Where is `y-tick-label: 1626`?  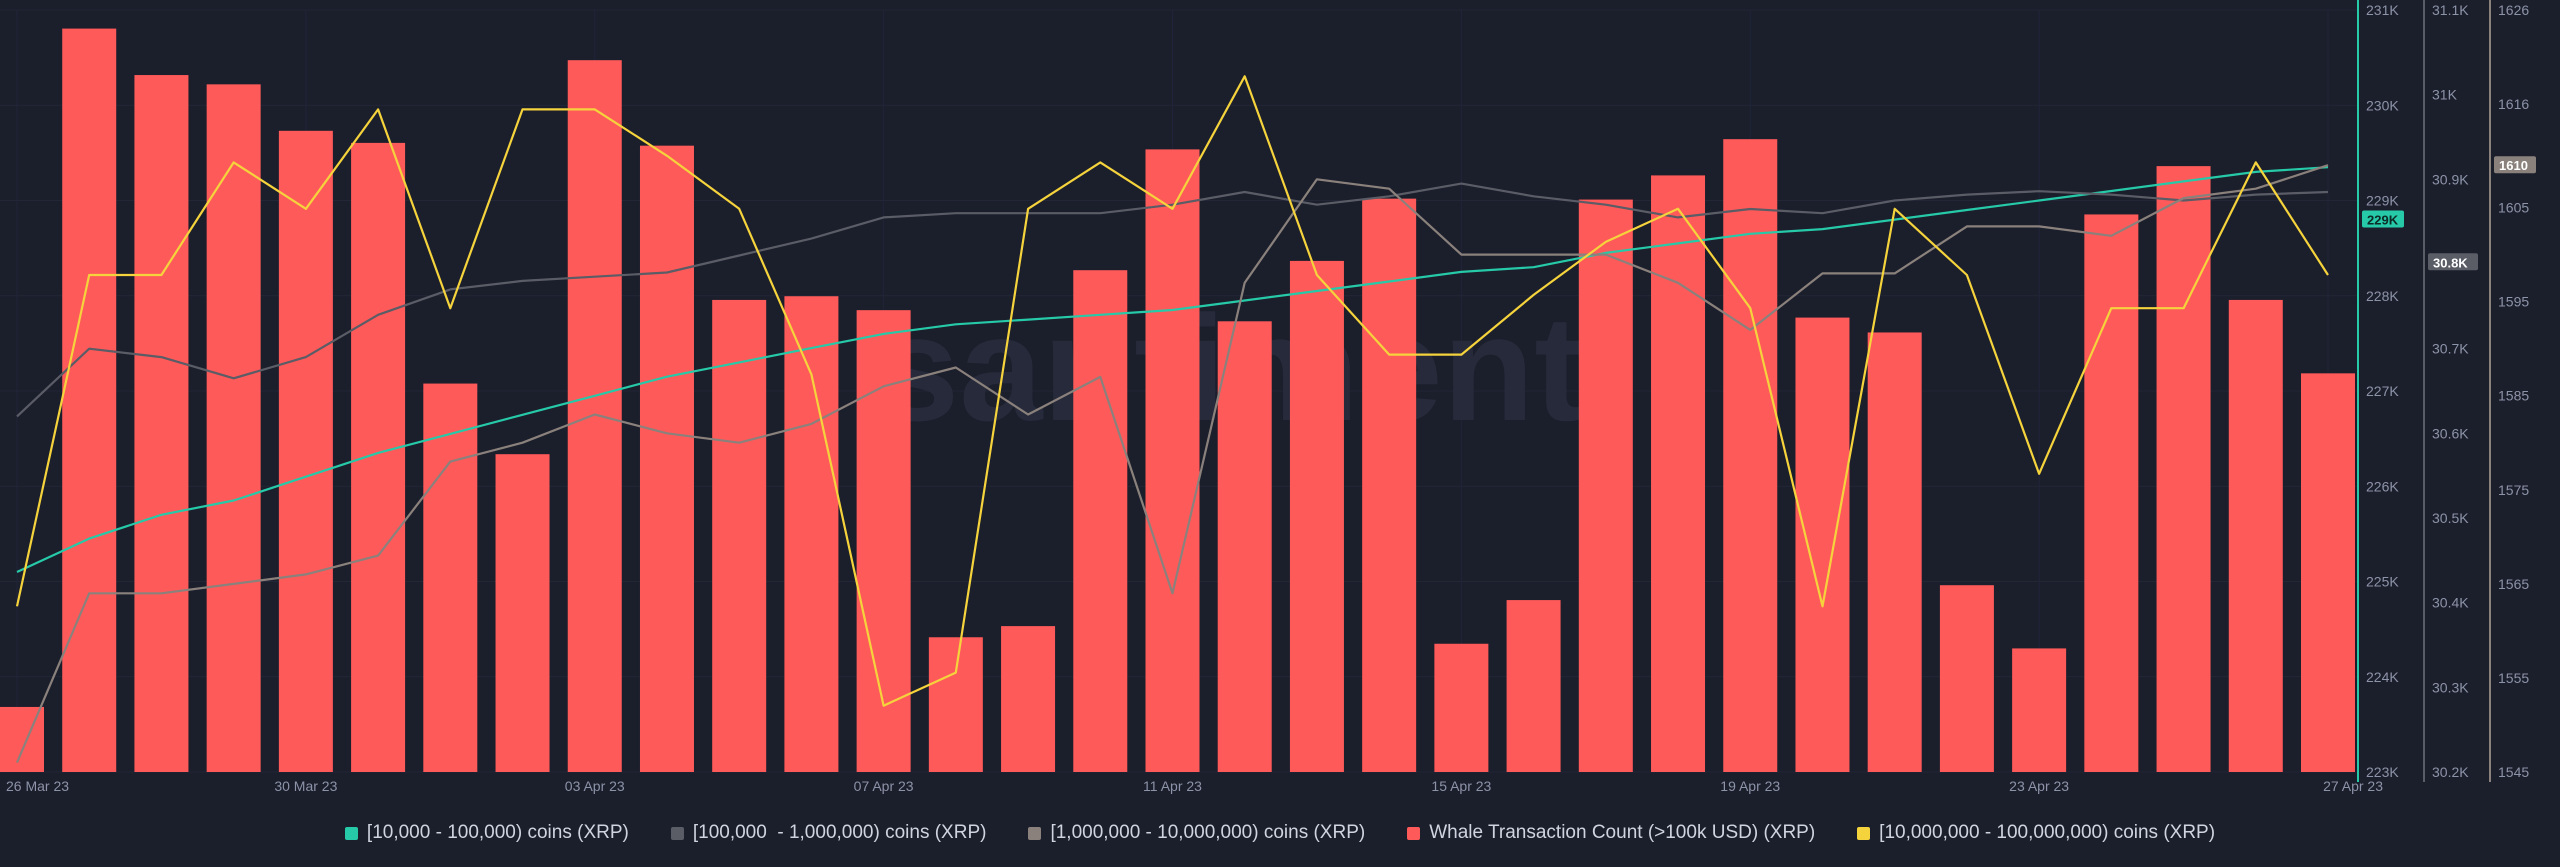 y-tick-label: 1626 is located at coordinates (2513, 10).